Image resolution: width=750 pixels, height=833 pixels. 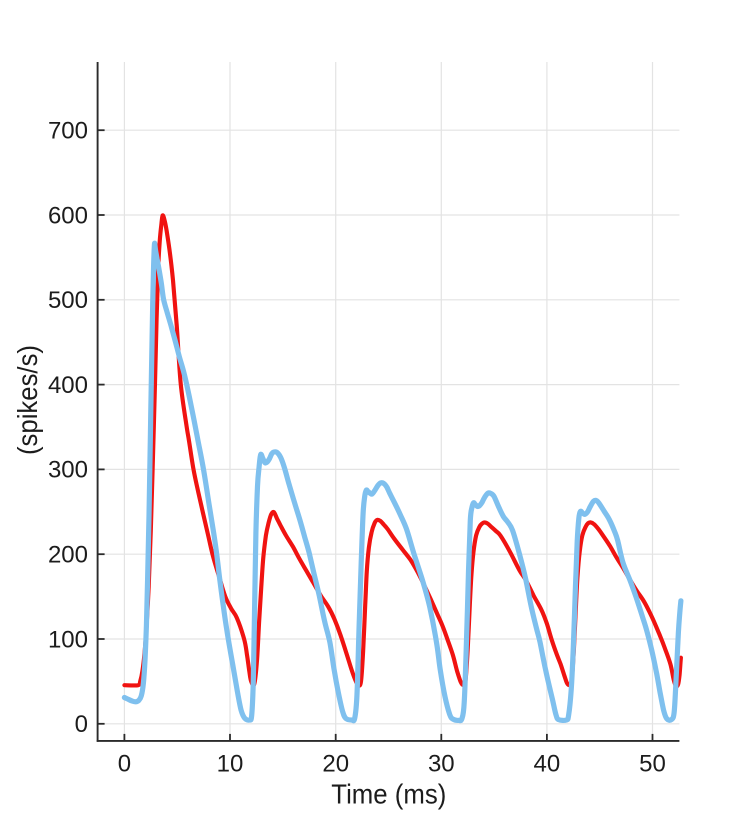 What do you see at coordinates (68, 385) in the screenshot?
I see `svg-text: 400` at bounding box center [68, 385].